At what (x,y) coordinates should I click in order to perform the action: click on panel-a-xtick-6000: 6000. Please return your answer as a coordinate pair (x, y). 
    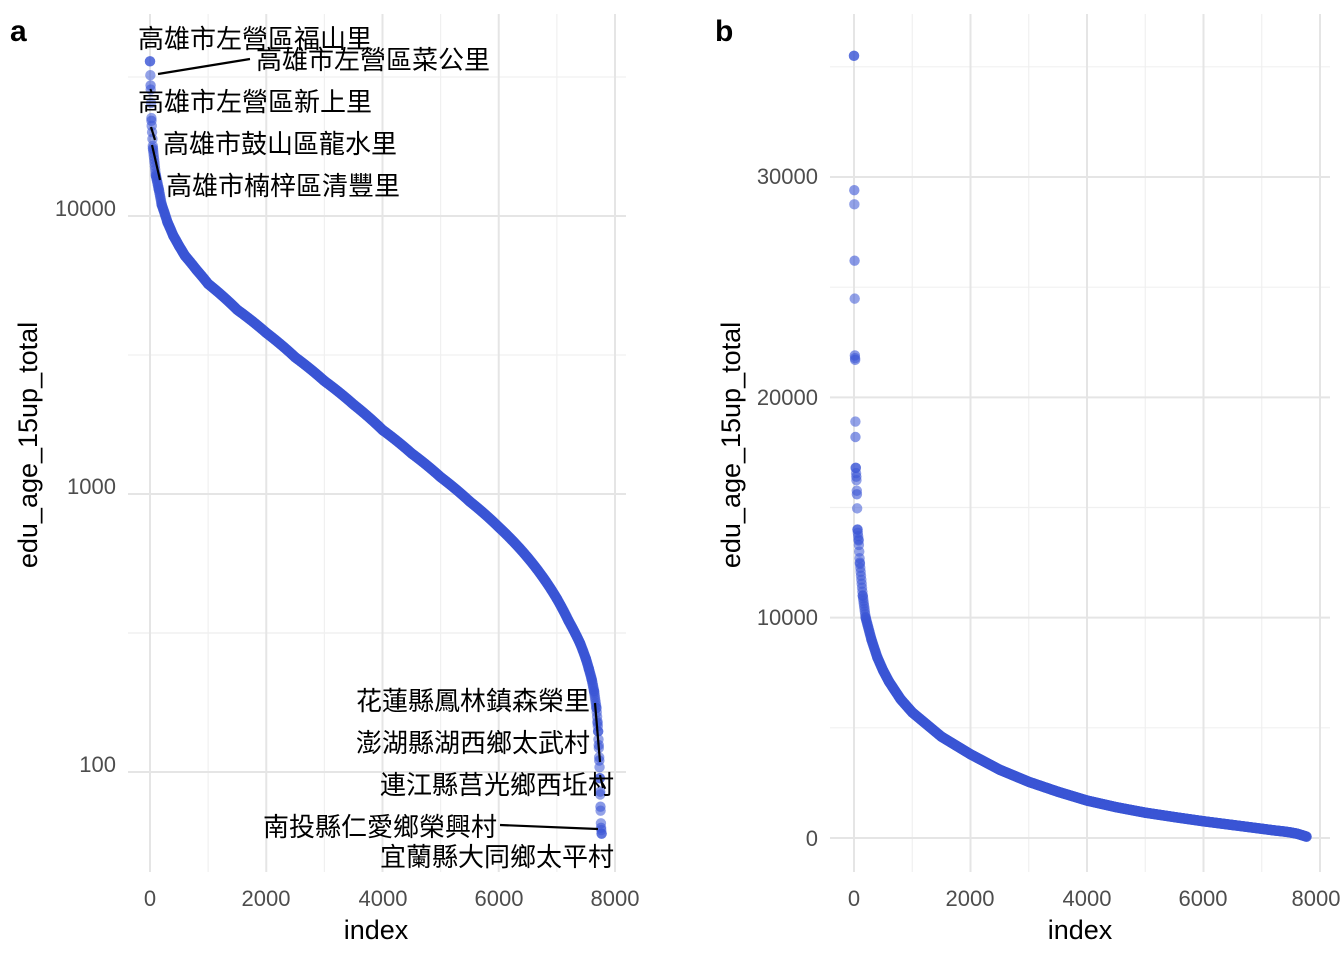
    Looking at the image, I should click on (499, 898).